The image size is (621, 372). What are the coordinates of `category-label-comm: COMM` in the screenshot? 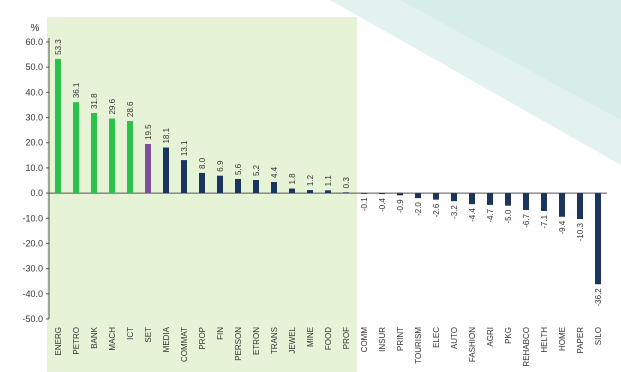 It's located at (364, 340).